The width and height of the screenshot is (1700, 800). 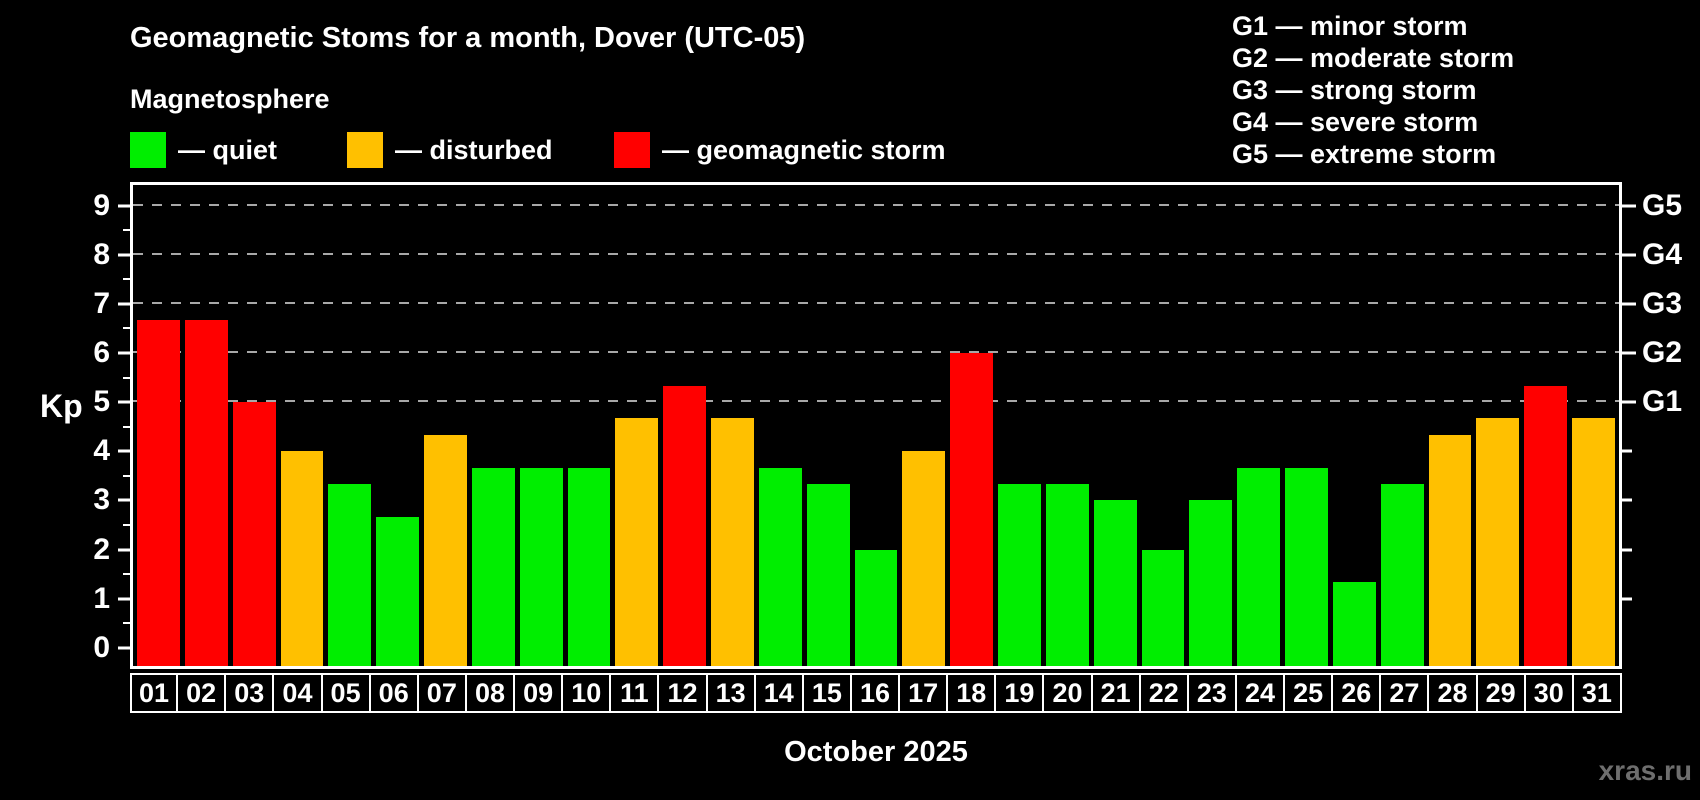 I want to click on y-tick-label-8: 8, so click(x=101, y=254).